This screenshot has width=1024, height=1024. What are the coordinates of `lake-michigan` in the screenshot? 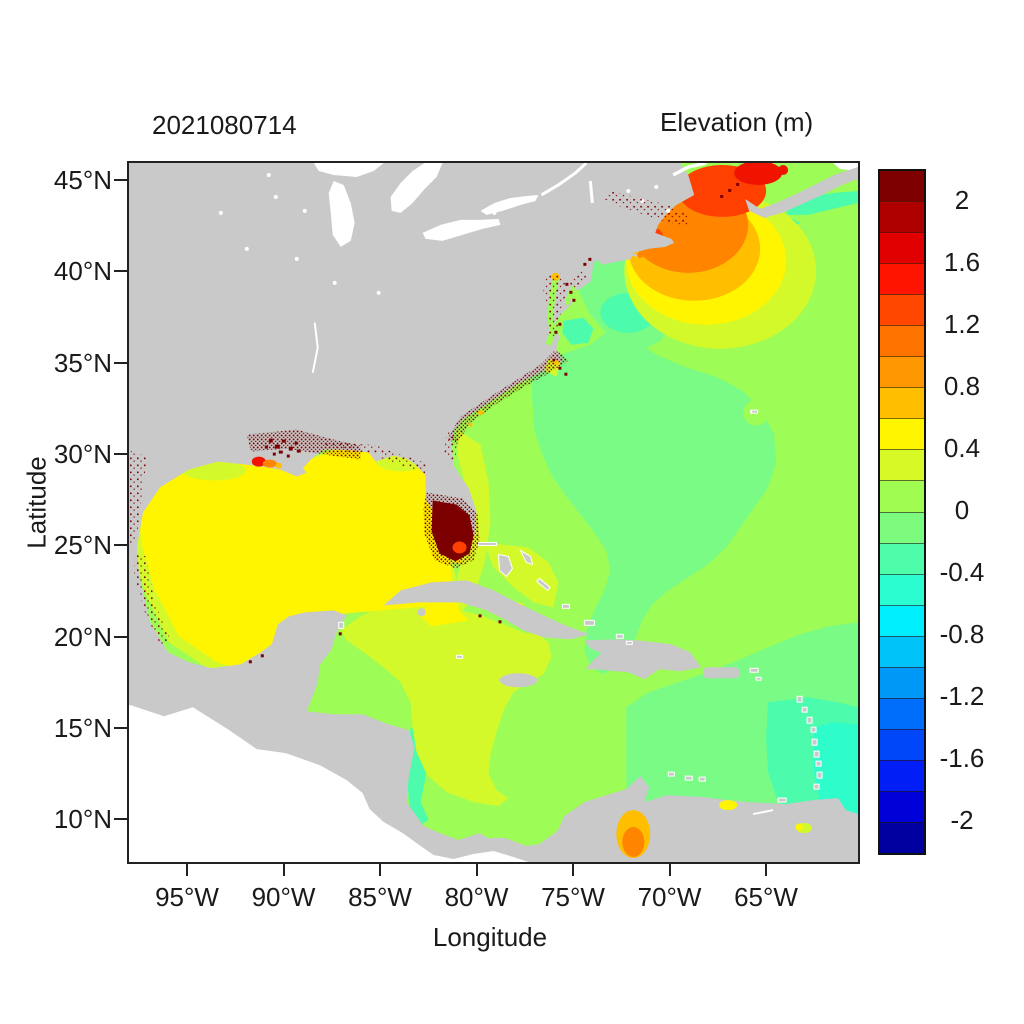 It's located at (341, 213).